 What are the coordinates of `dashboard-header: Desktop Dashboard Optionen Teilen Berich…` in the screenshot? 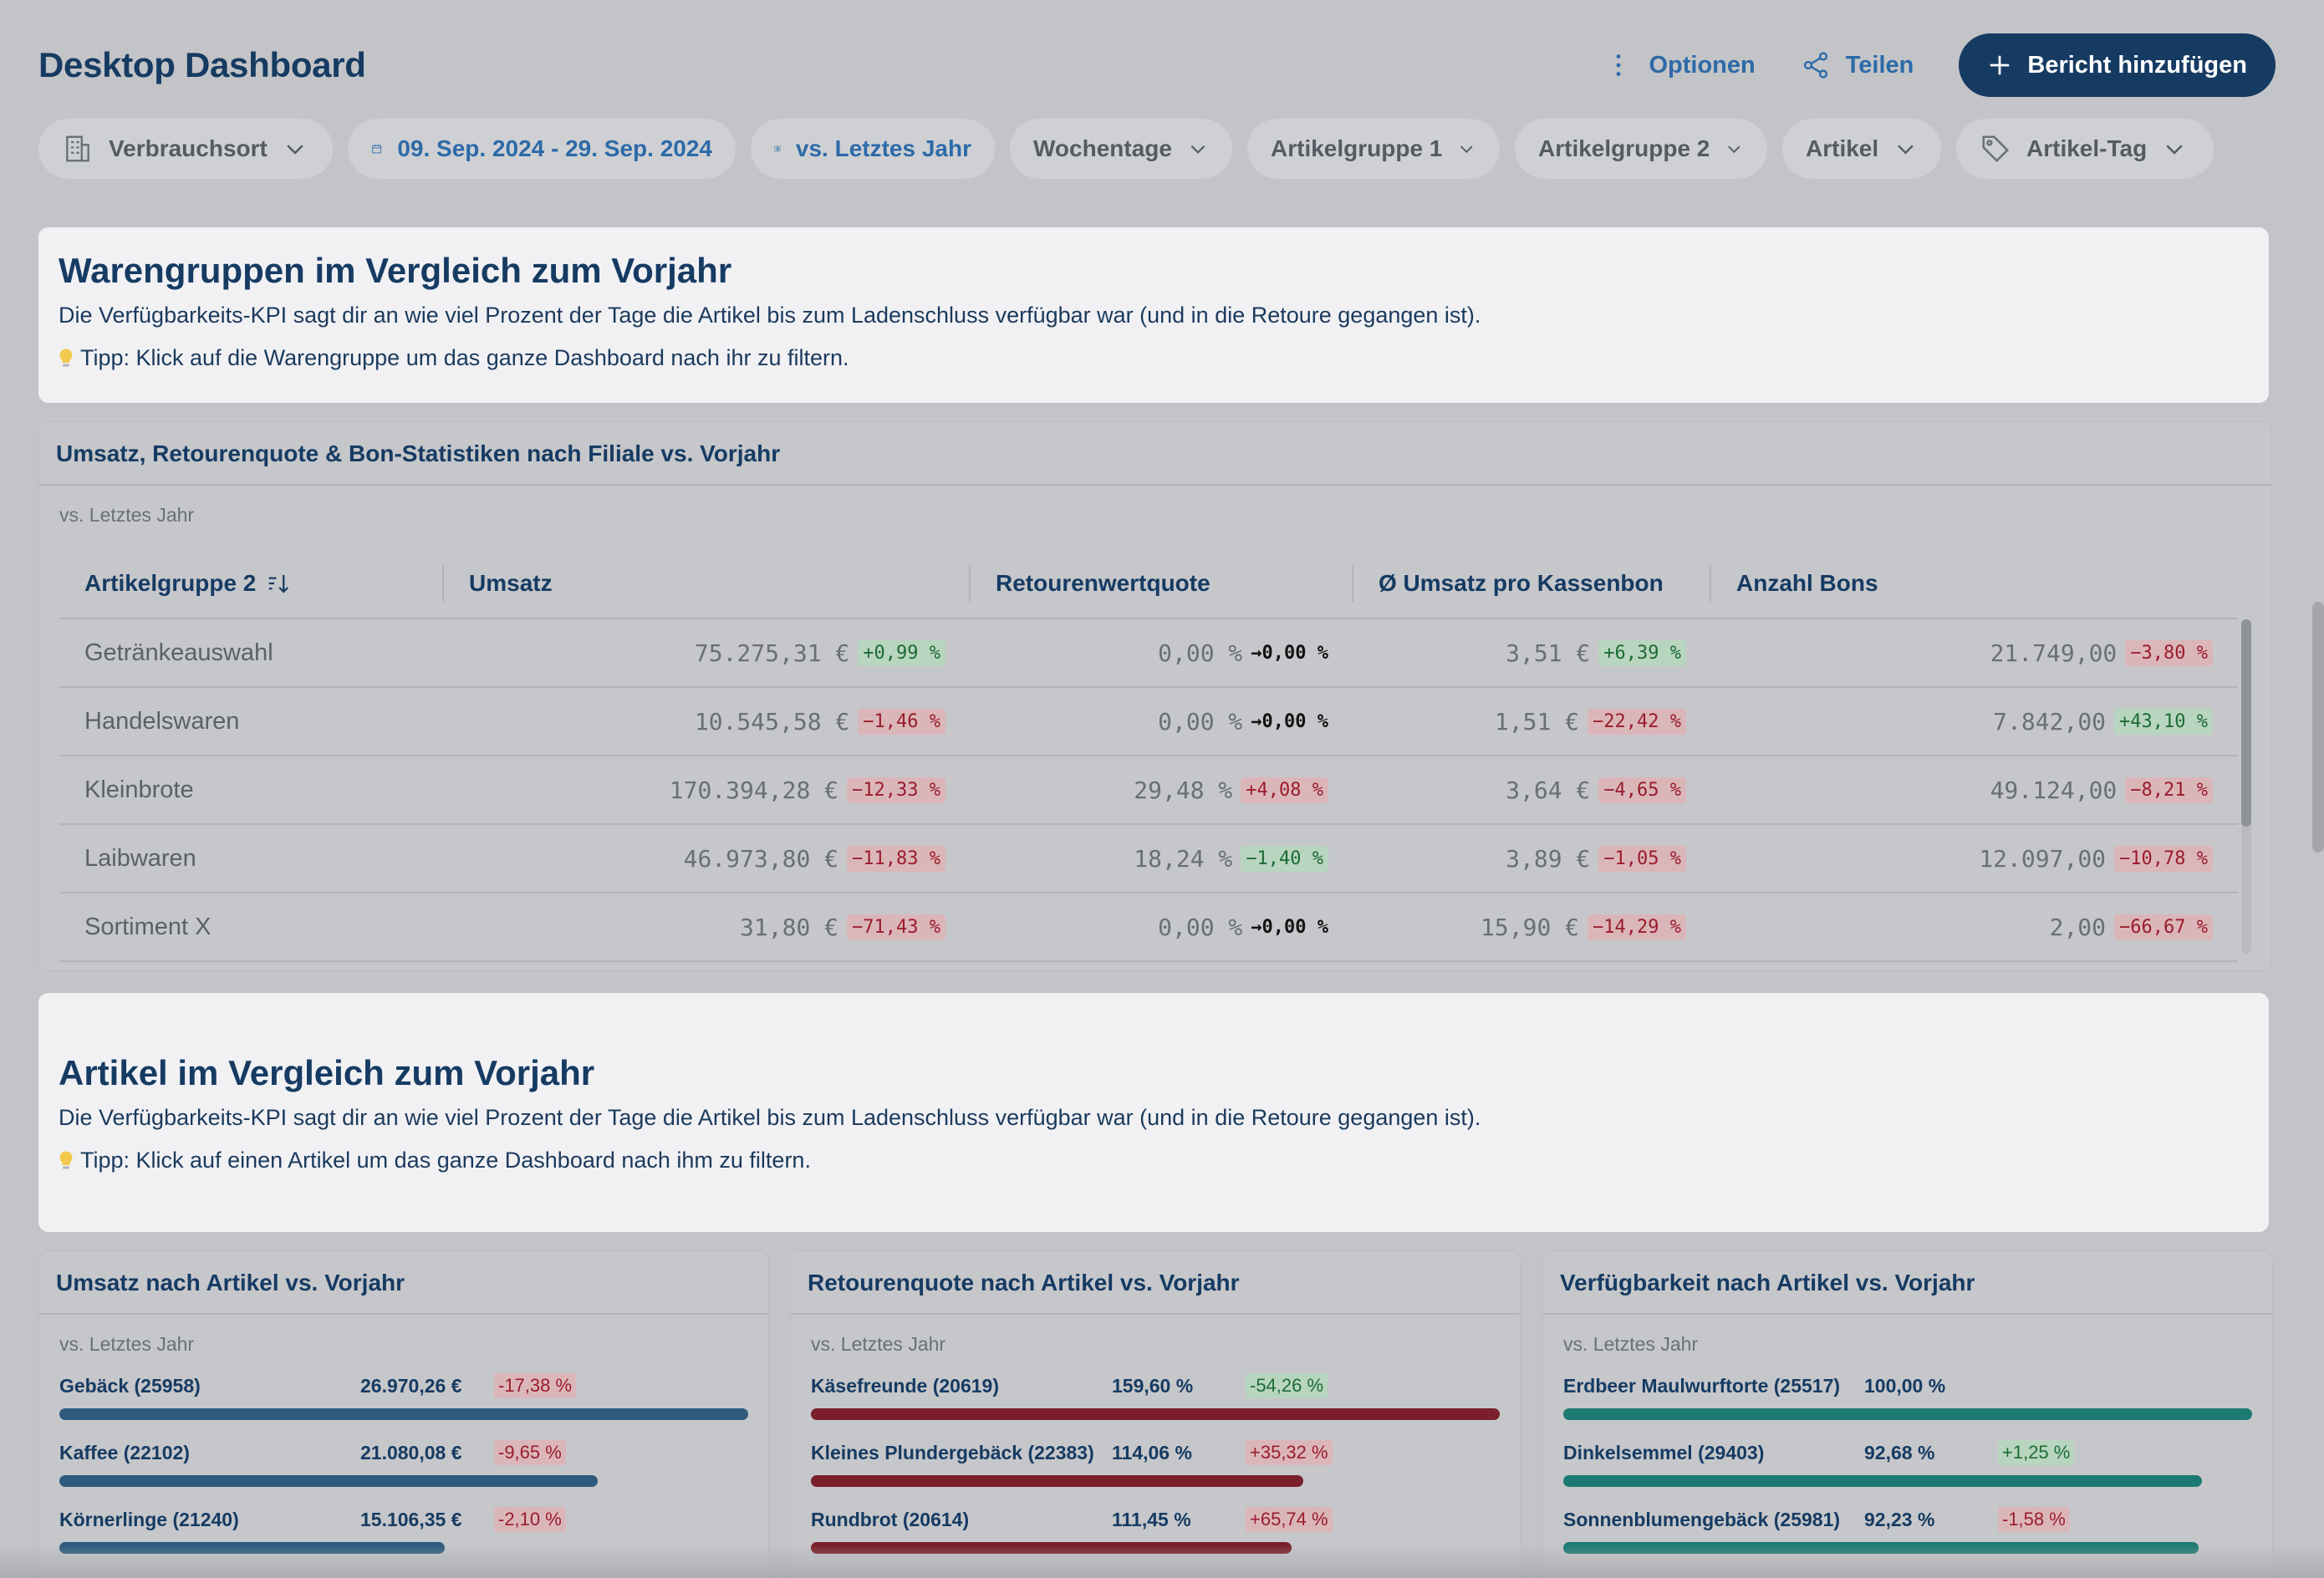 It's located at (1162, 65).